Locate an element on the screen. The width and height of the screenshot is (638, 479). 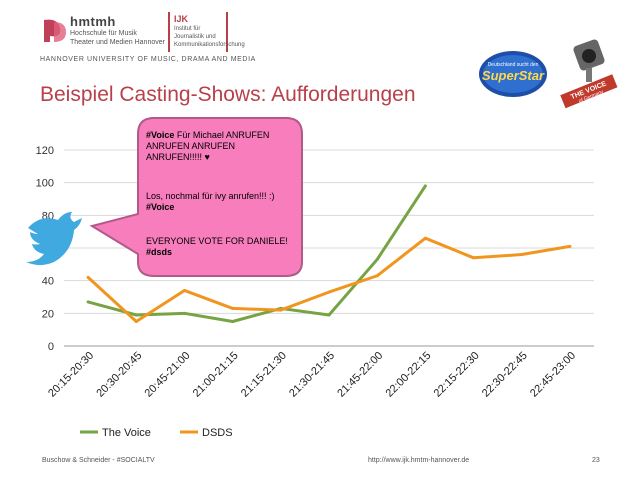
footer-credit: Buschow & Schneider - #SOCIALTV is located at coordinates (98, 460).